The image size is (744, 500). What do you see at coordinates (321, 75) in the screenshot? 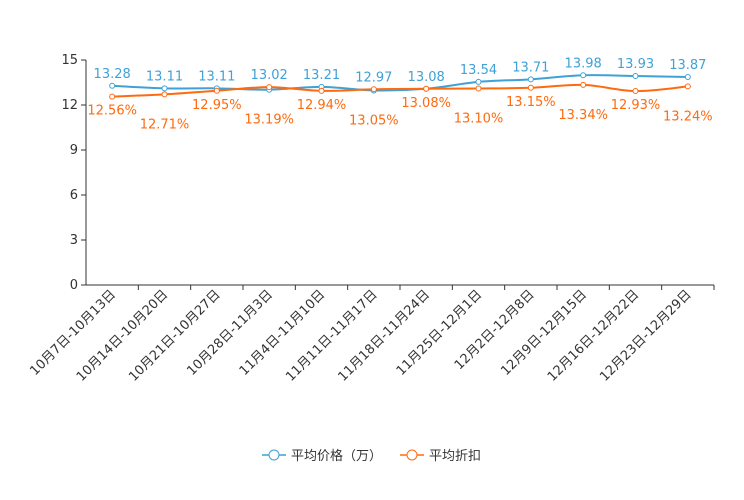
I see `data-label: 13.21` at bounding box center [321, 75].